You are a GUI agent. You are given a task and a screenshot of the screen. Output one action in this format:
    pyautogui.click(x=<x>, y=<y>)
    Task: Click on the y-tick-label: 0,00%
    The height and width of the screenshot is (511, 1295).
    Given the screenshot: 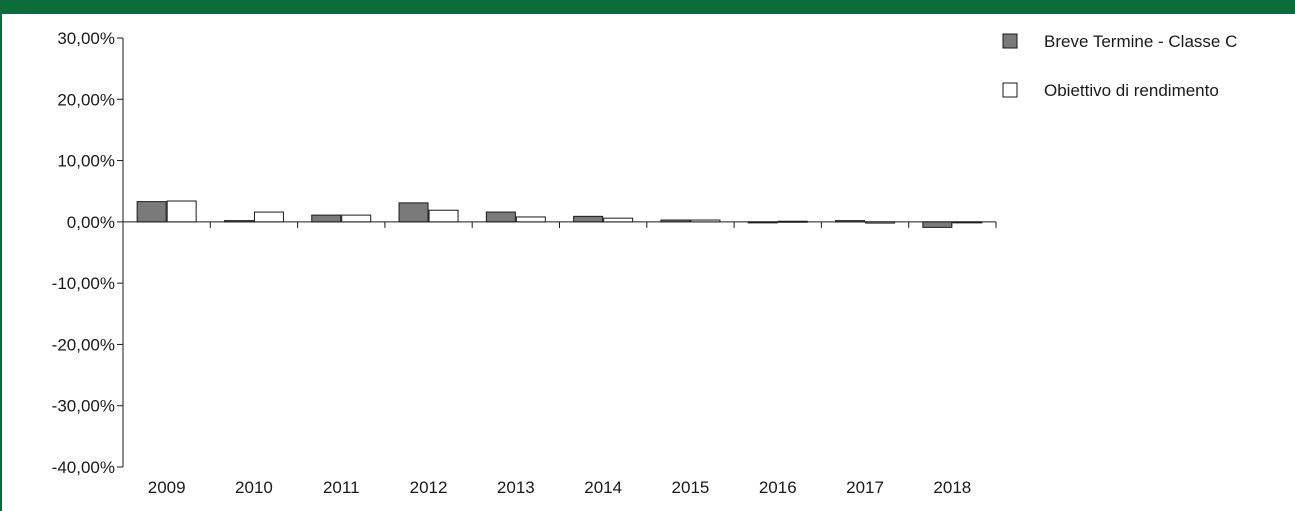 What is the action you would take?
    pyautogui.click(x=91, y=222)
    